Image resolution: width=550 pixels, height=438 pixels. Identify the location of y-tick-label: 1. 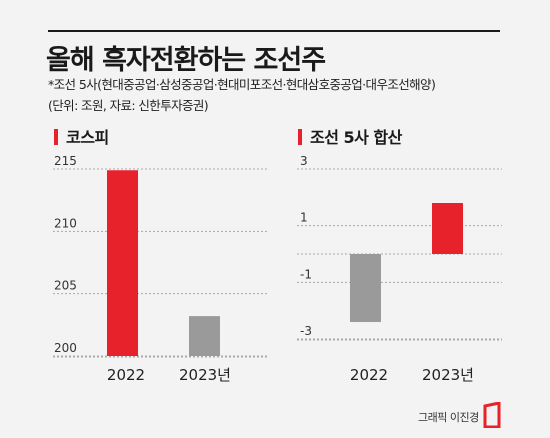
(304, 218).